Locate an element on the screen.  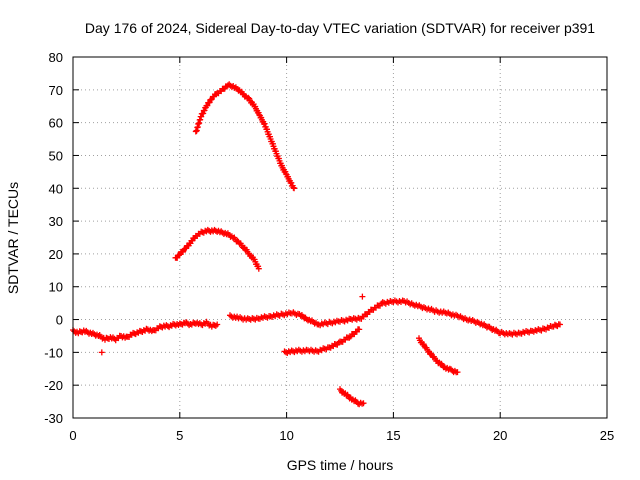
y-tick-label: -30 is located at coordinates (53, 418).